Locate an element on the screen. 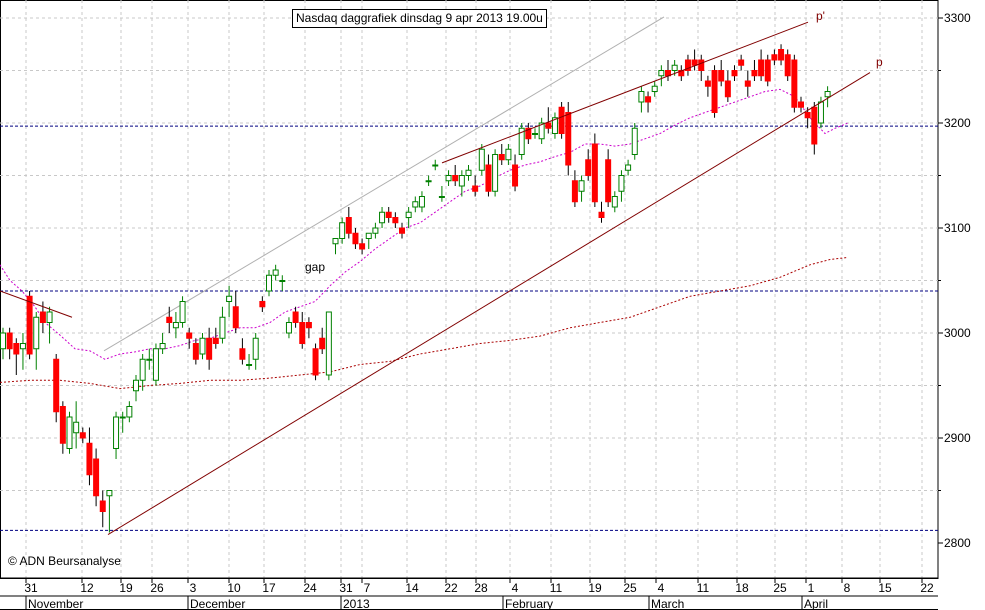 This screenshot has width=985, height=610. x-tick-label: 26 is located at coordinates (157, 588).